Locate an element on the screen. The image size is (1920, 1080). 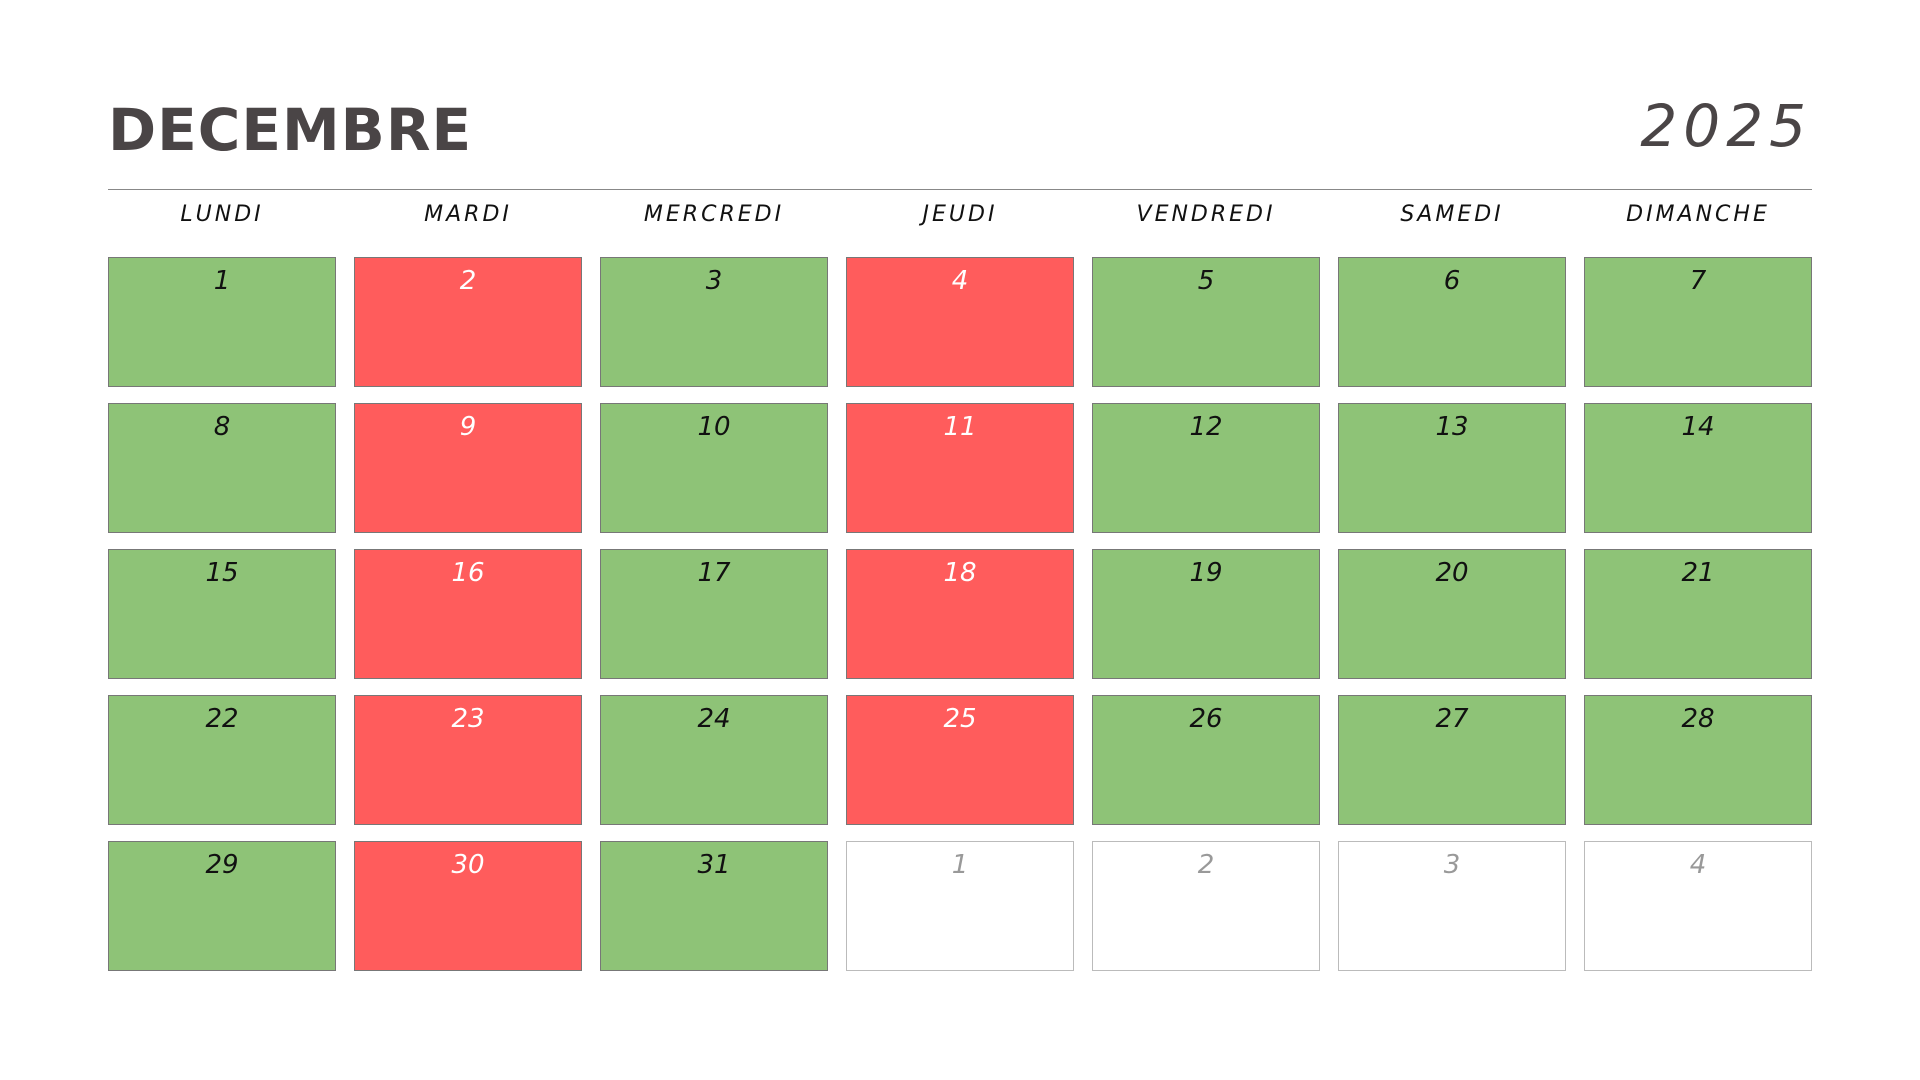
weekday-label: SAMEDI is located at coordinates (1452, 214).